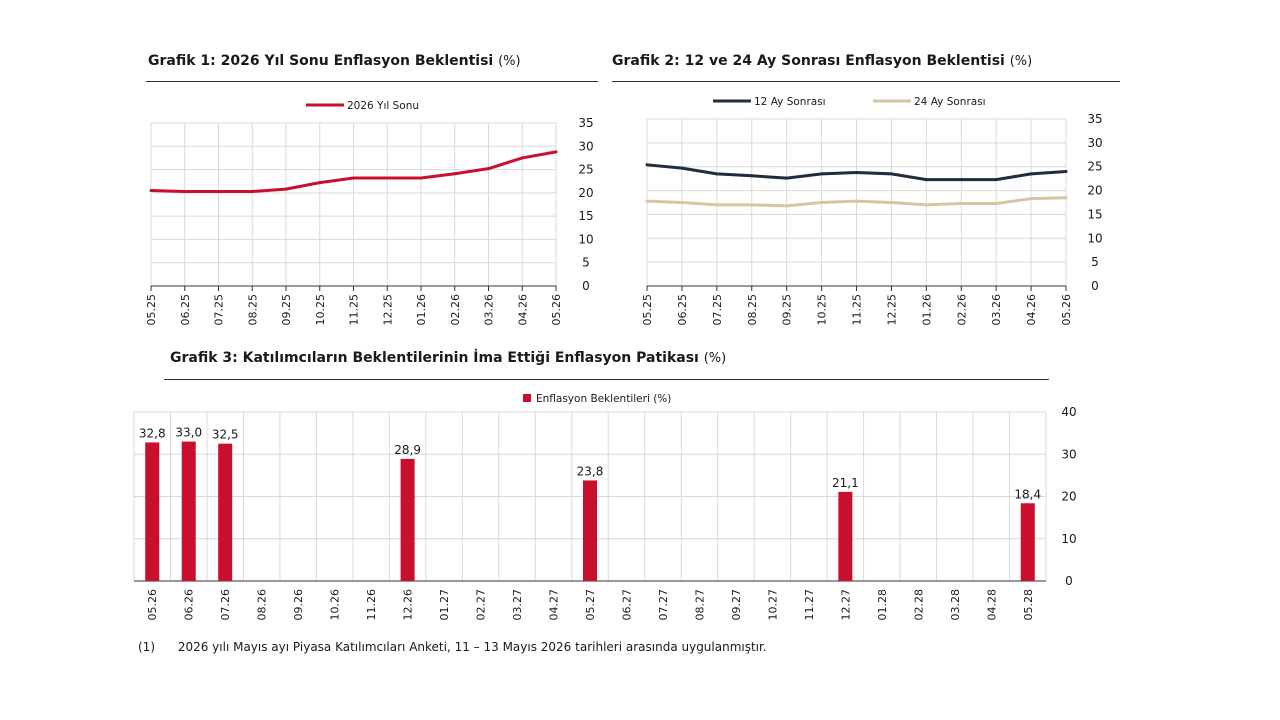 The image size is (1280, 720). What do you see at coordinates (189, 605) in the screenshot?
I see `chart3-xtick-label: 06.26` at bounding box center [189, 605].